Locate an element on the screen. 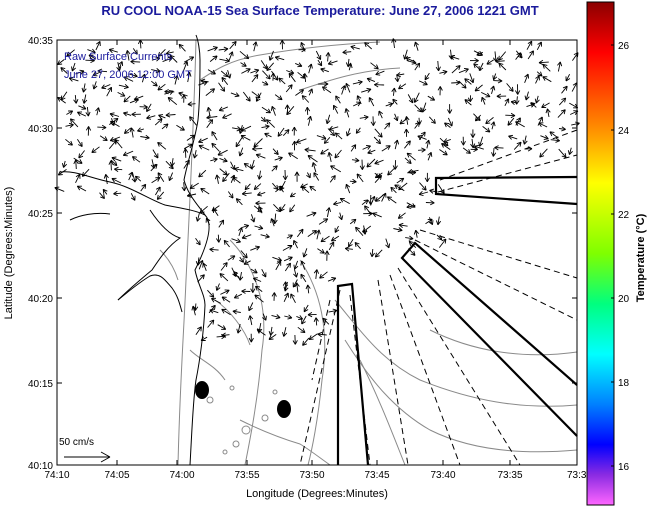 The image size is (651, 511). y-tick-label: 40:15 is located at coordinates (40, 384).